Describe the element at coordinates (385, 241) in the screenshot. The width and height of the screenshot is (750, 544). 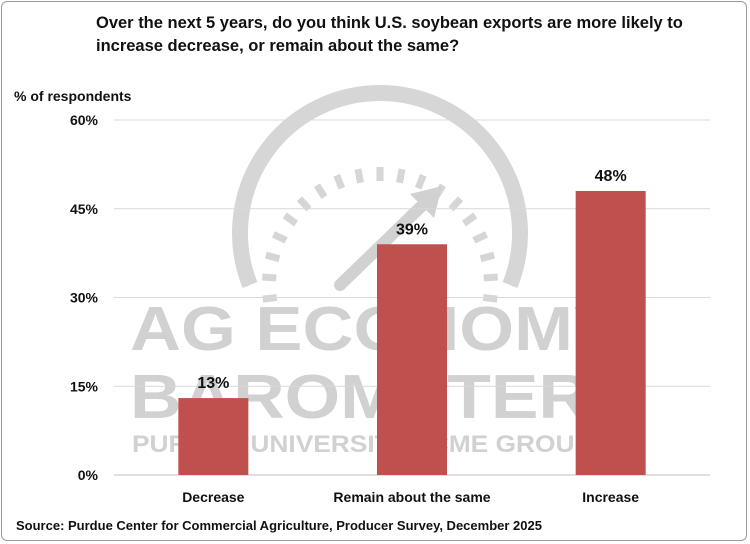
I see `watermark-needle` at that location.